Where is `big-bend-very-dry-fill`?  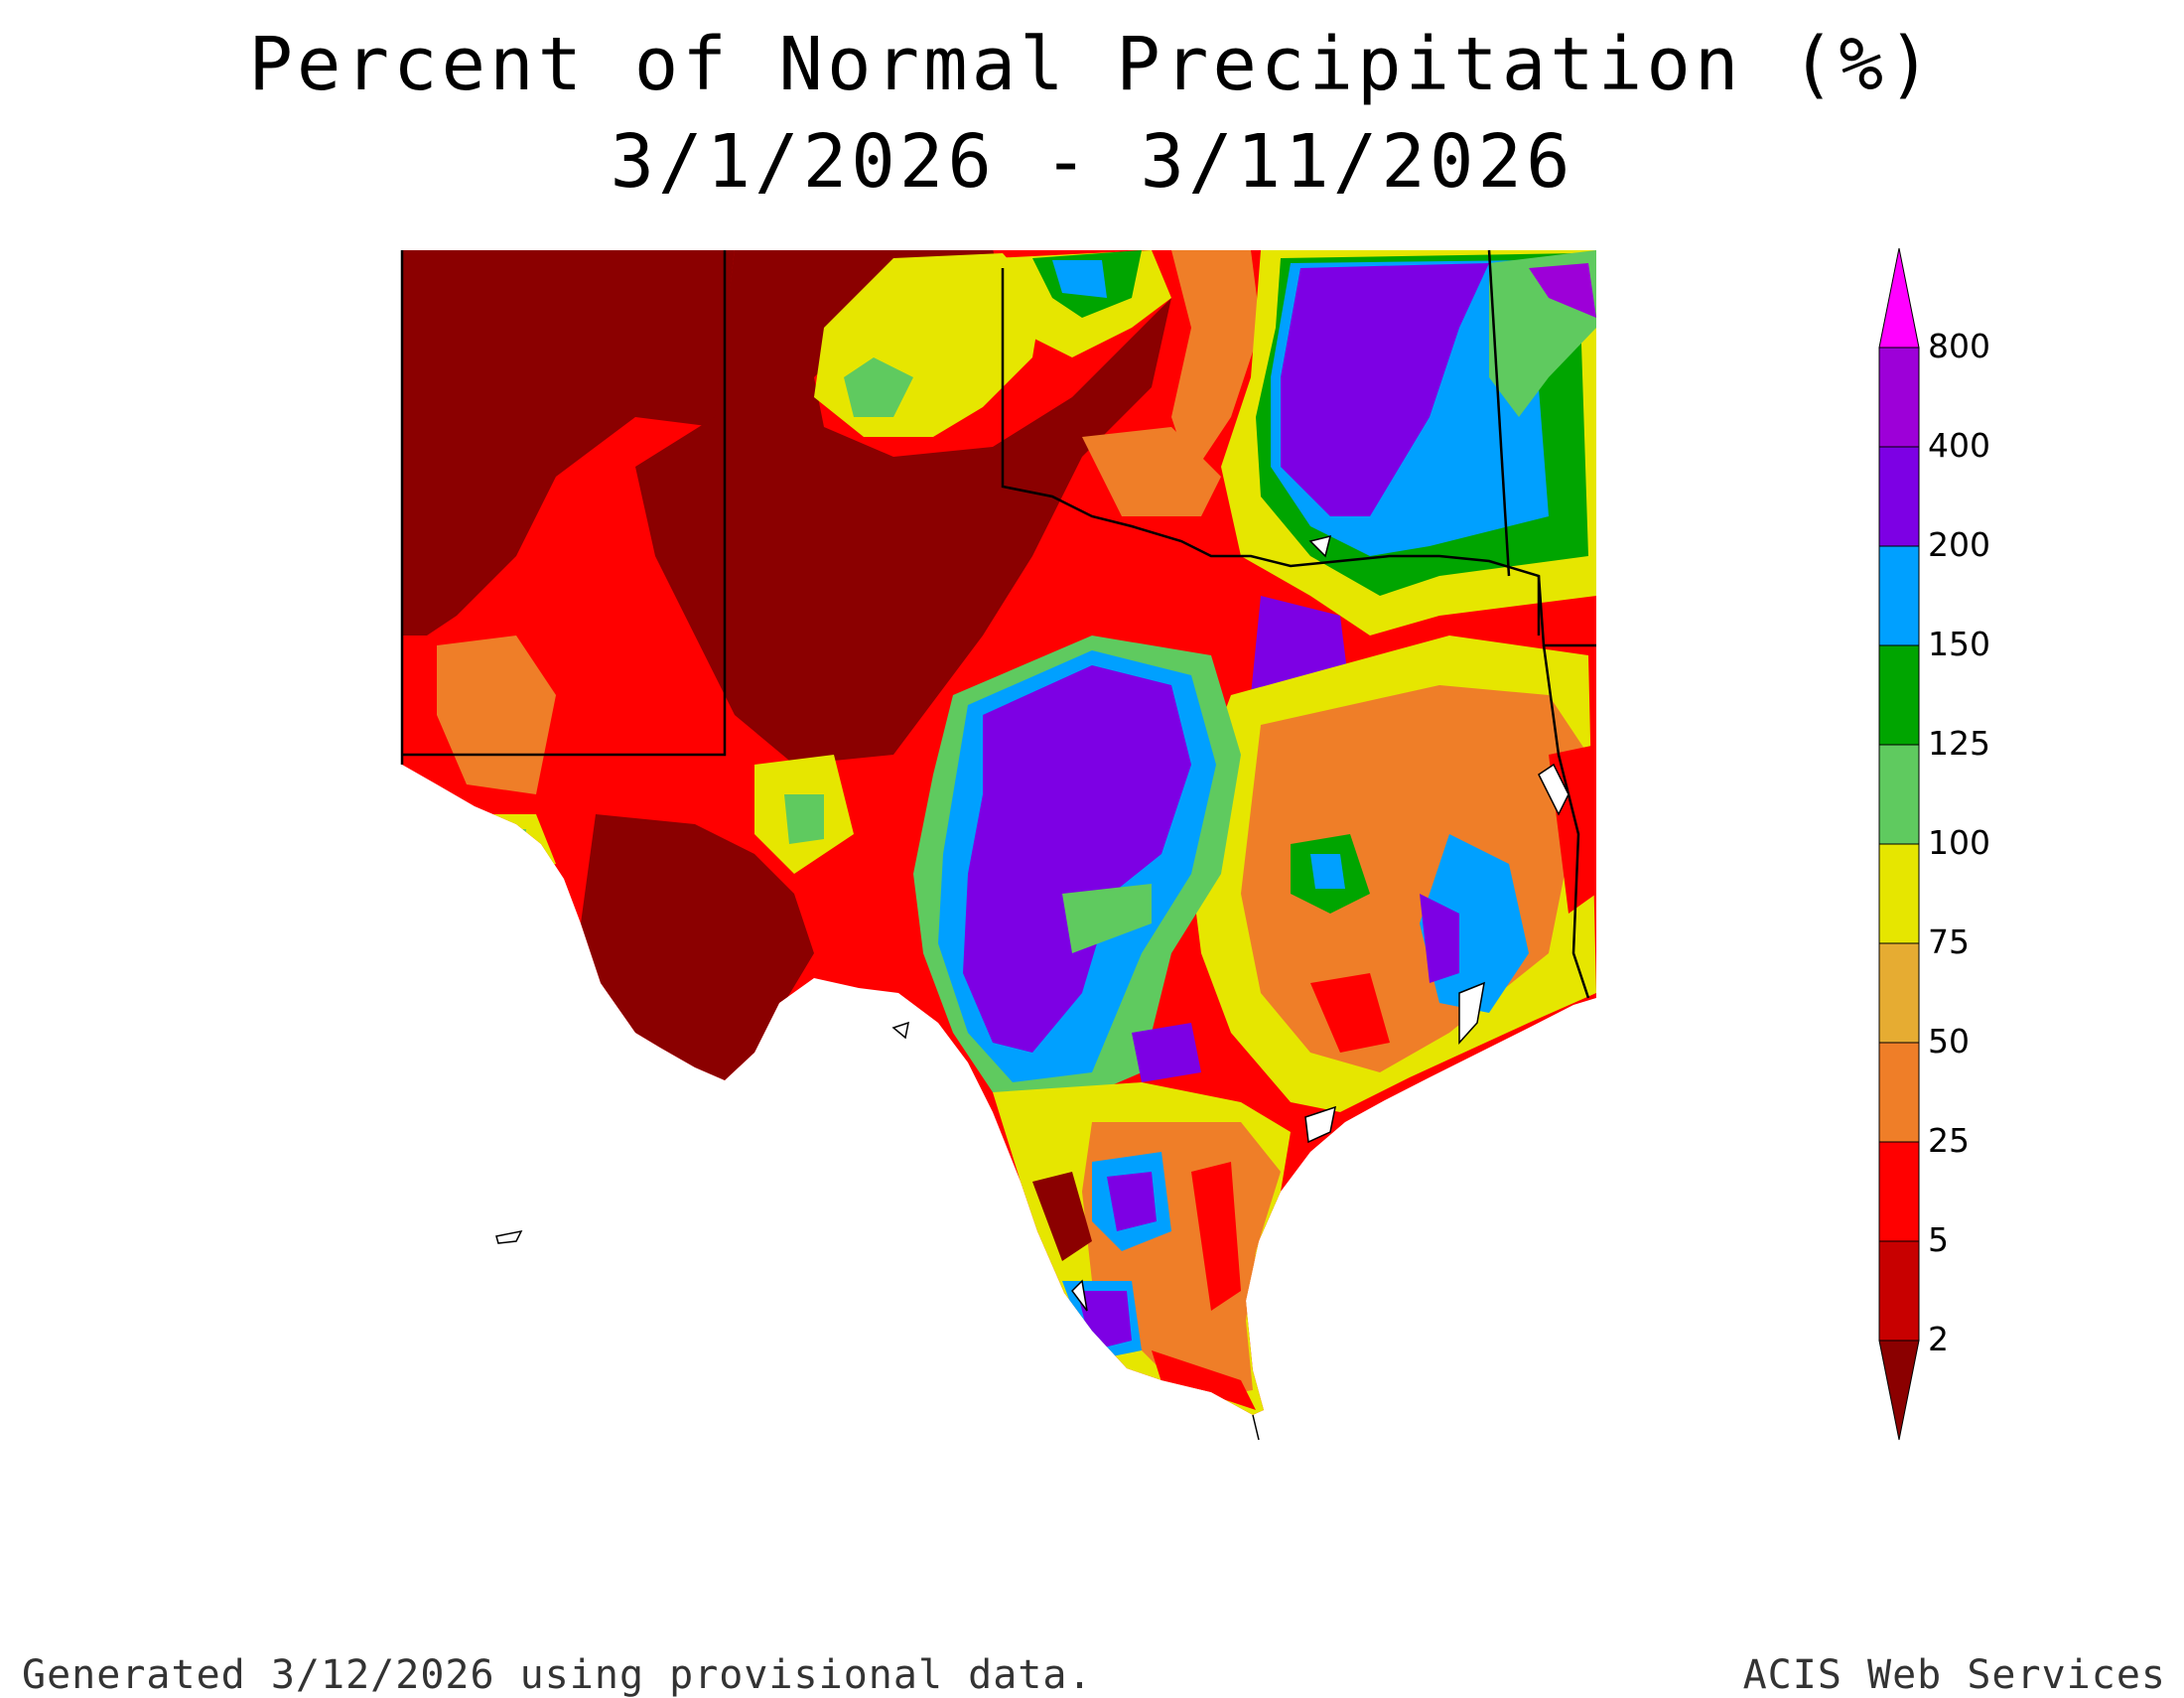 big-bend-very-dry-fill is located at coordinates (697, 947).